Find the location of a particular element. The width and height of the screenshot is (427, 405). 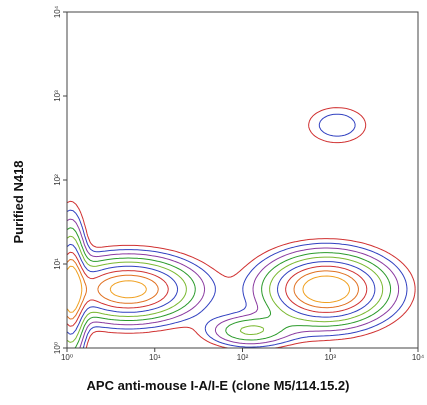

y-tick-label: 10² is located at coordinates (57, 180).